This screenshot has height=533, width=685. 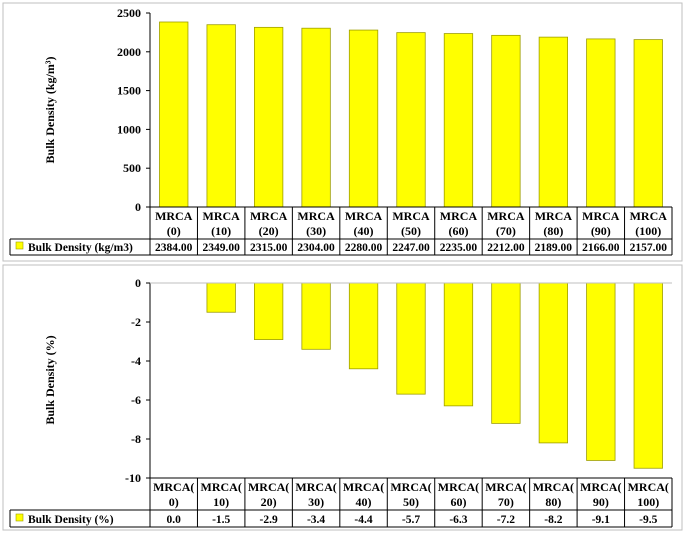 I want to click on x-tick-label: 100), so click(x=648, y=502).